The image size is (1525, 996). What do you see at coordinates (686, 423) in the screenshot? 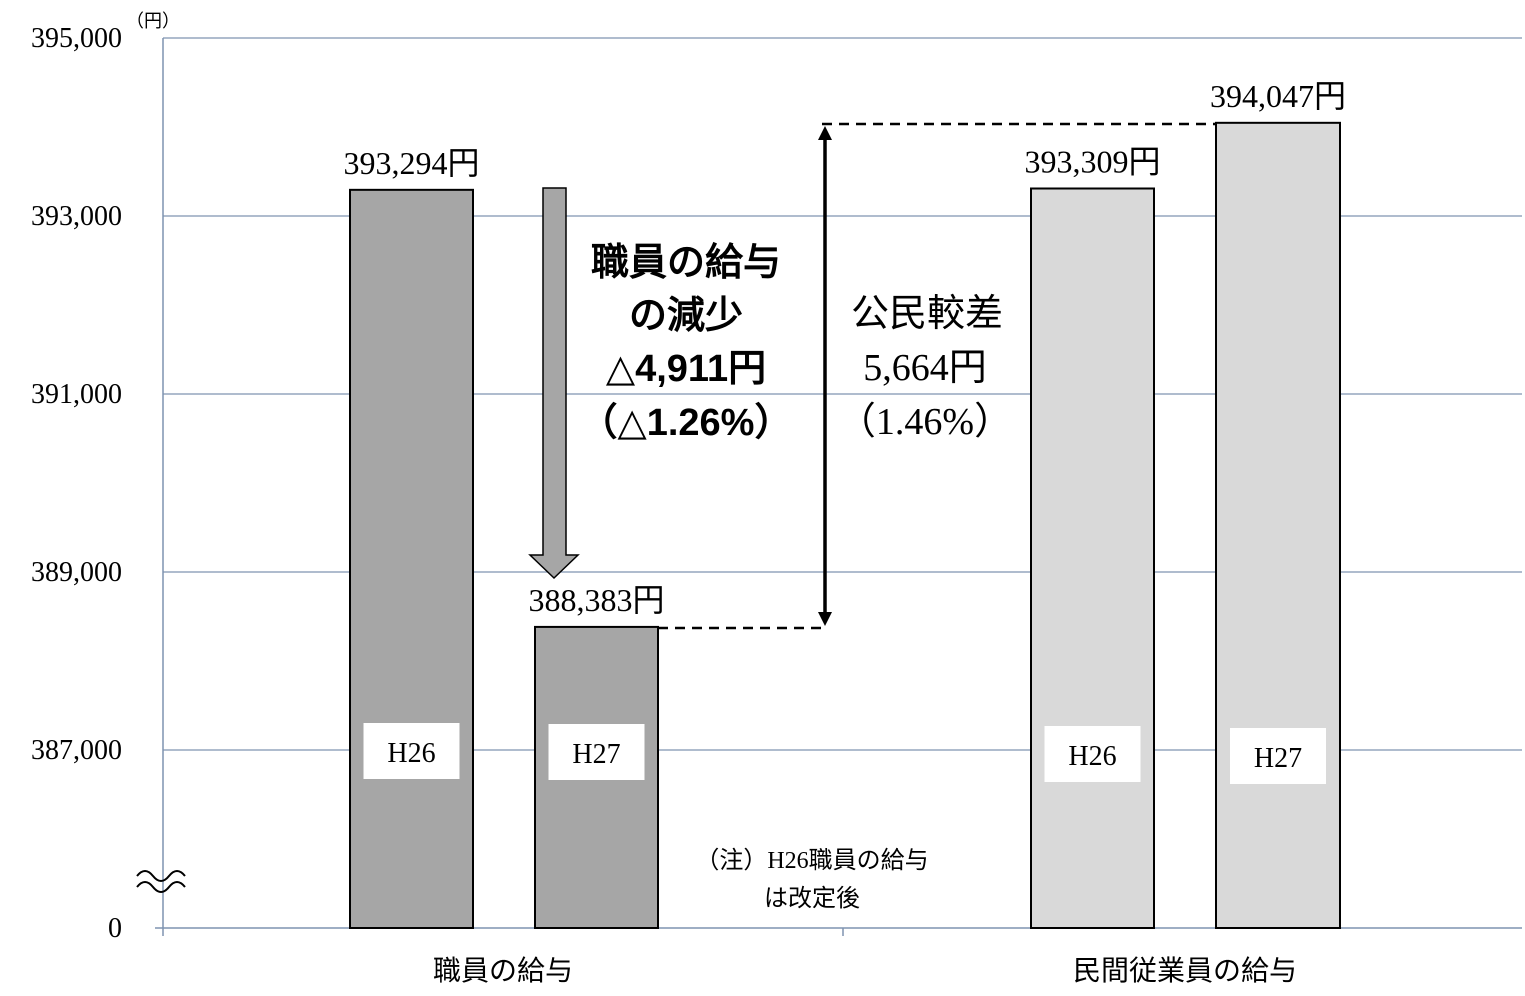
I see `decrease-line4: （△1.26%）` at bounding box center [686, 423].